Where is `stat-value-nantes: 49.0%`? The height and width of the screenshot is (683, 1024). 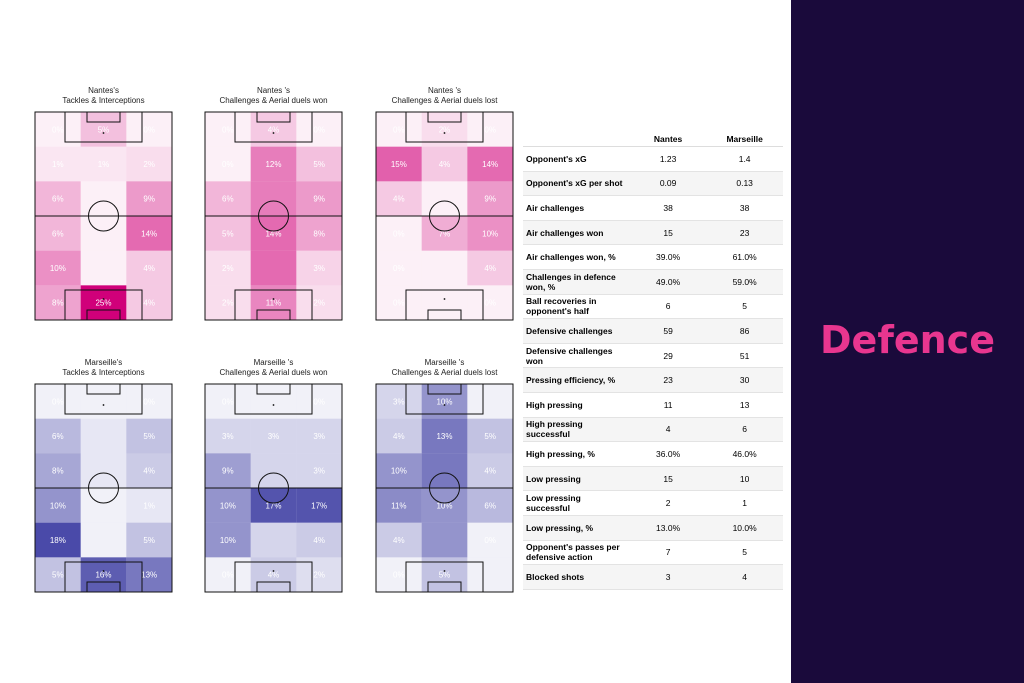 stat-value-nantes: 49.0% is located at coordinates (668, 282).